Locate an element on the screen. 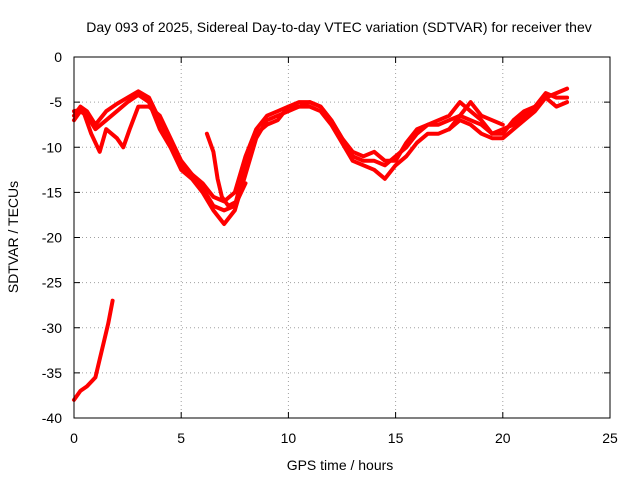 This screenshot has height=480, width=640. x-tick-label: 25 is located at coordinates (610, 438).